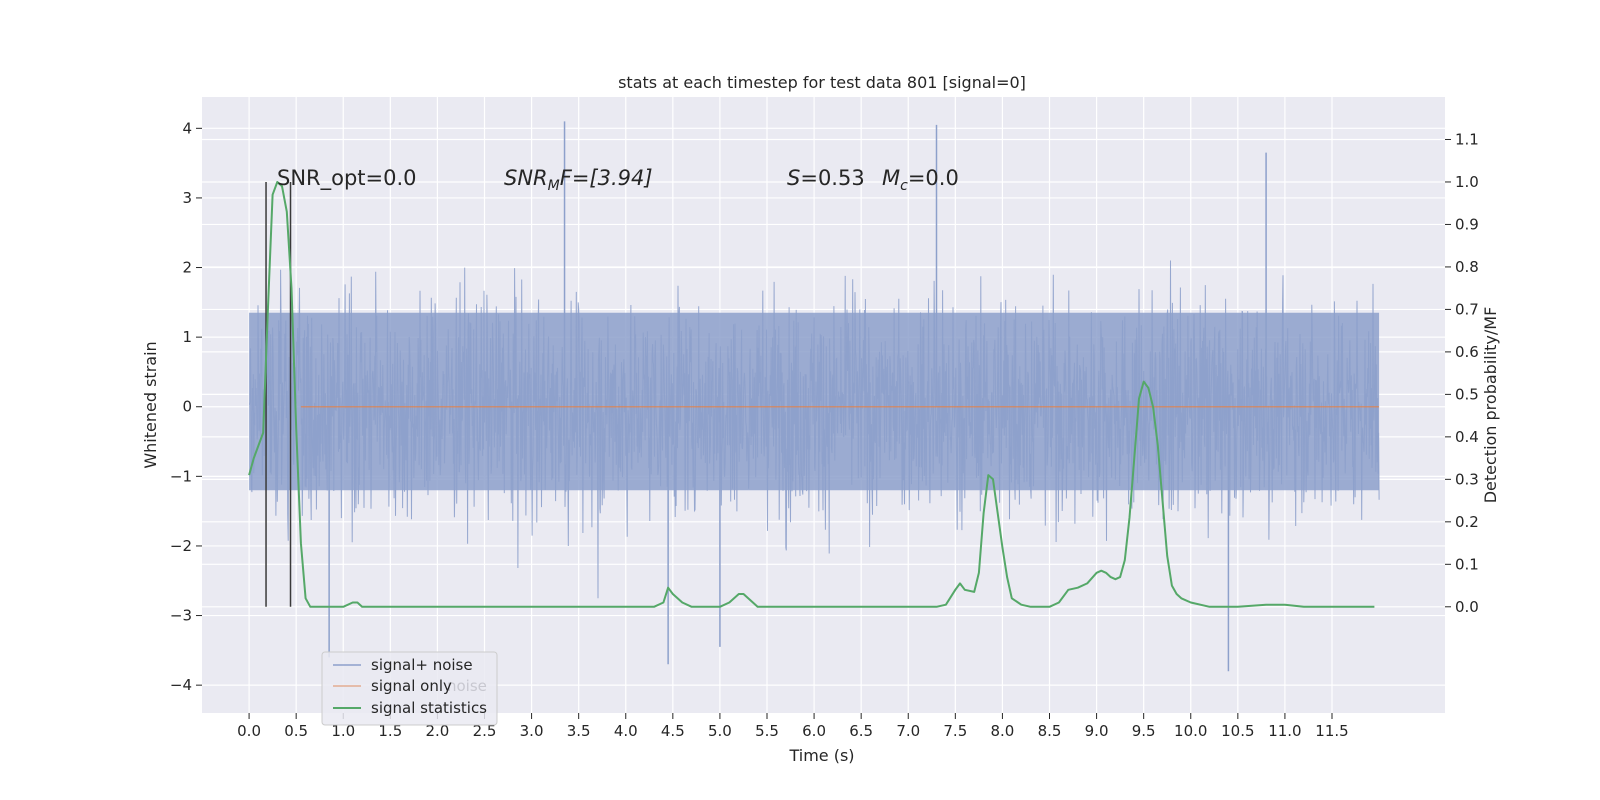  Describe the element at coordinates (390, 731) in the screenshot. I see `x-tick-label: 1.5` at that location.